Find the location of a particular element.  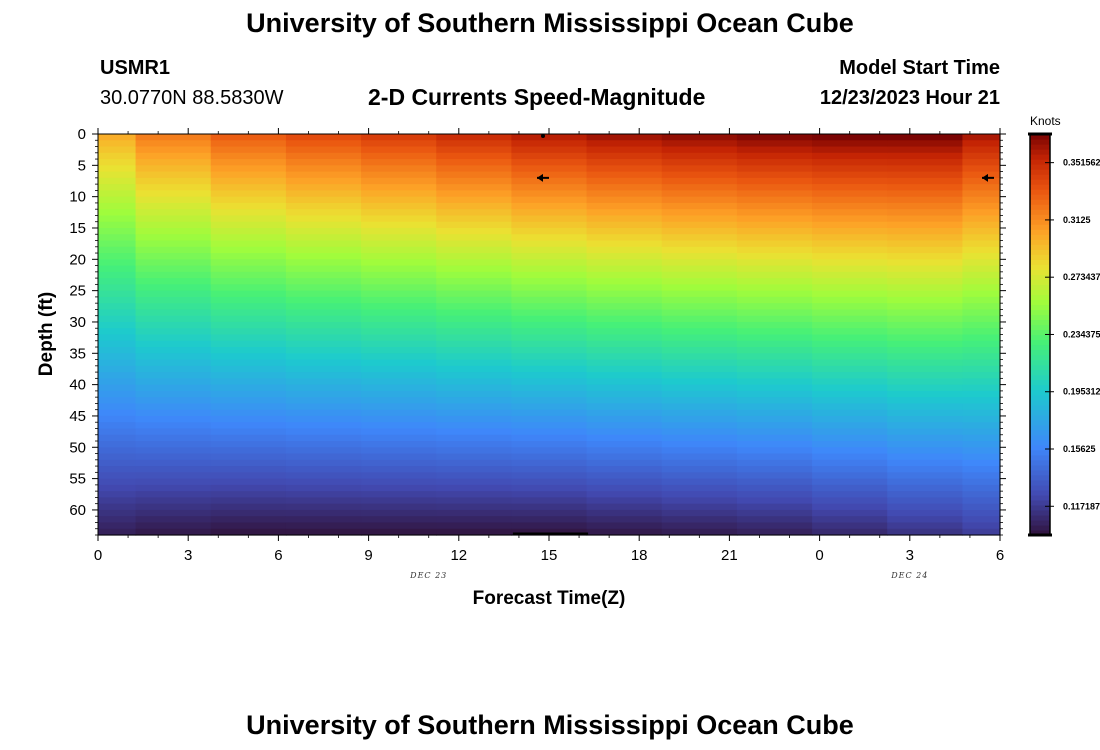

x-tick-label: 12 is located at coordinates (458, 555).